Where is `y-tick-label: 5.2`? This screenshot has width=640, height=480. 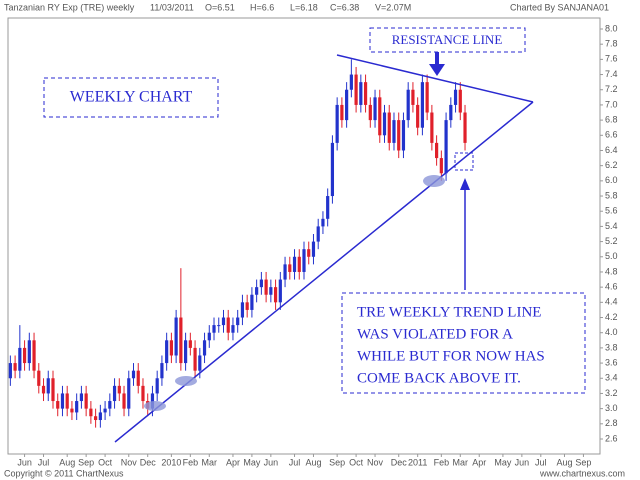 y-tick-label: 5.2 is located at coordinates (611, 241).